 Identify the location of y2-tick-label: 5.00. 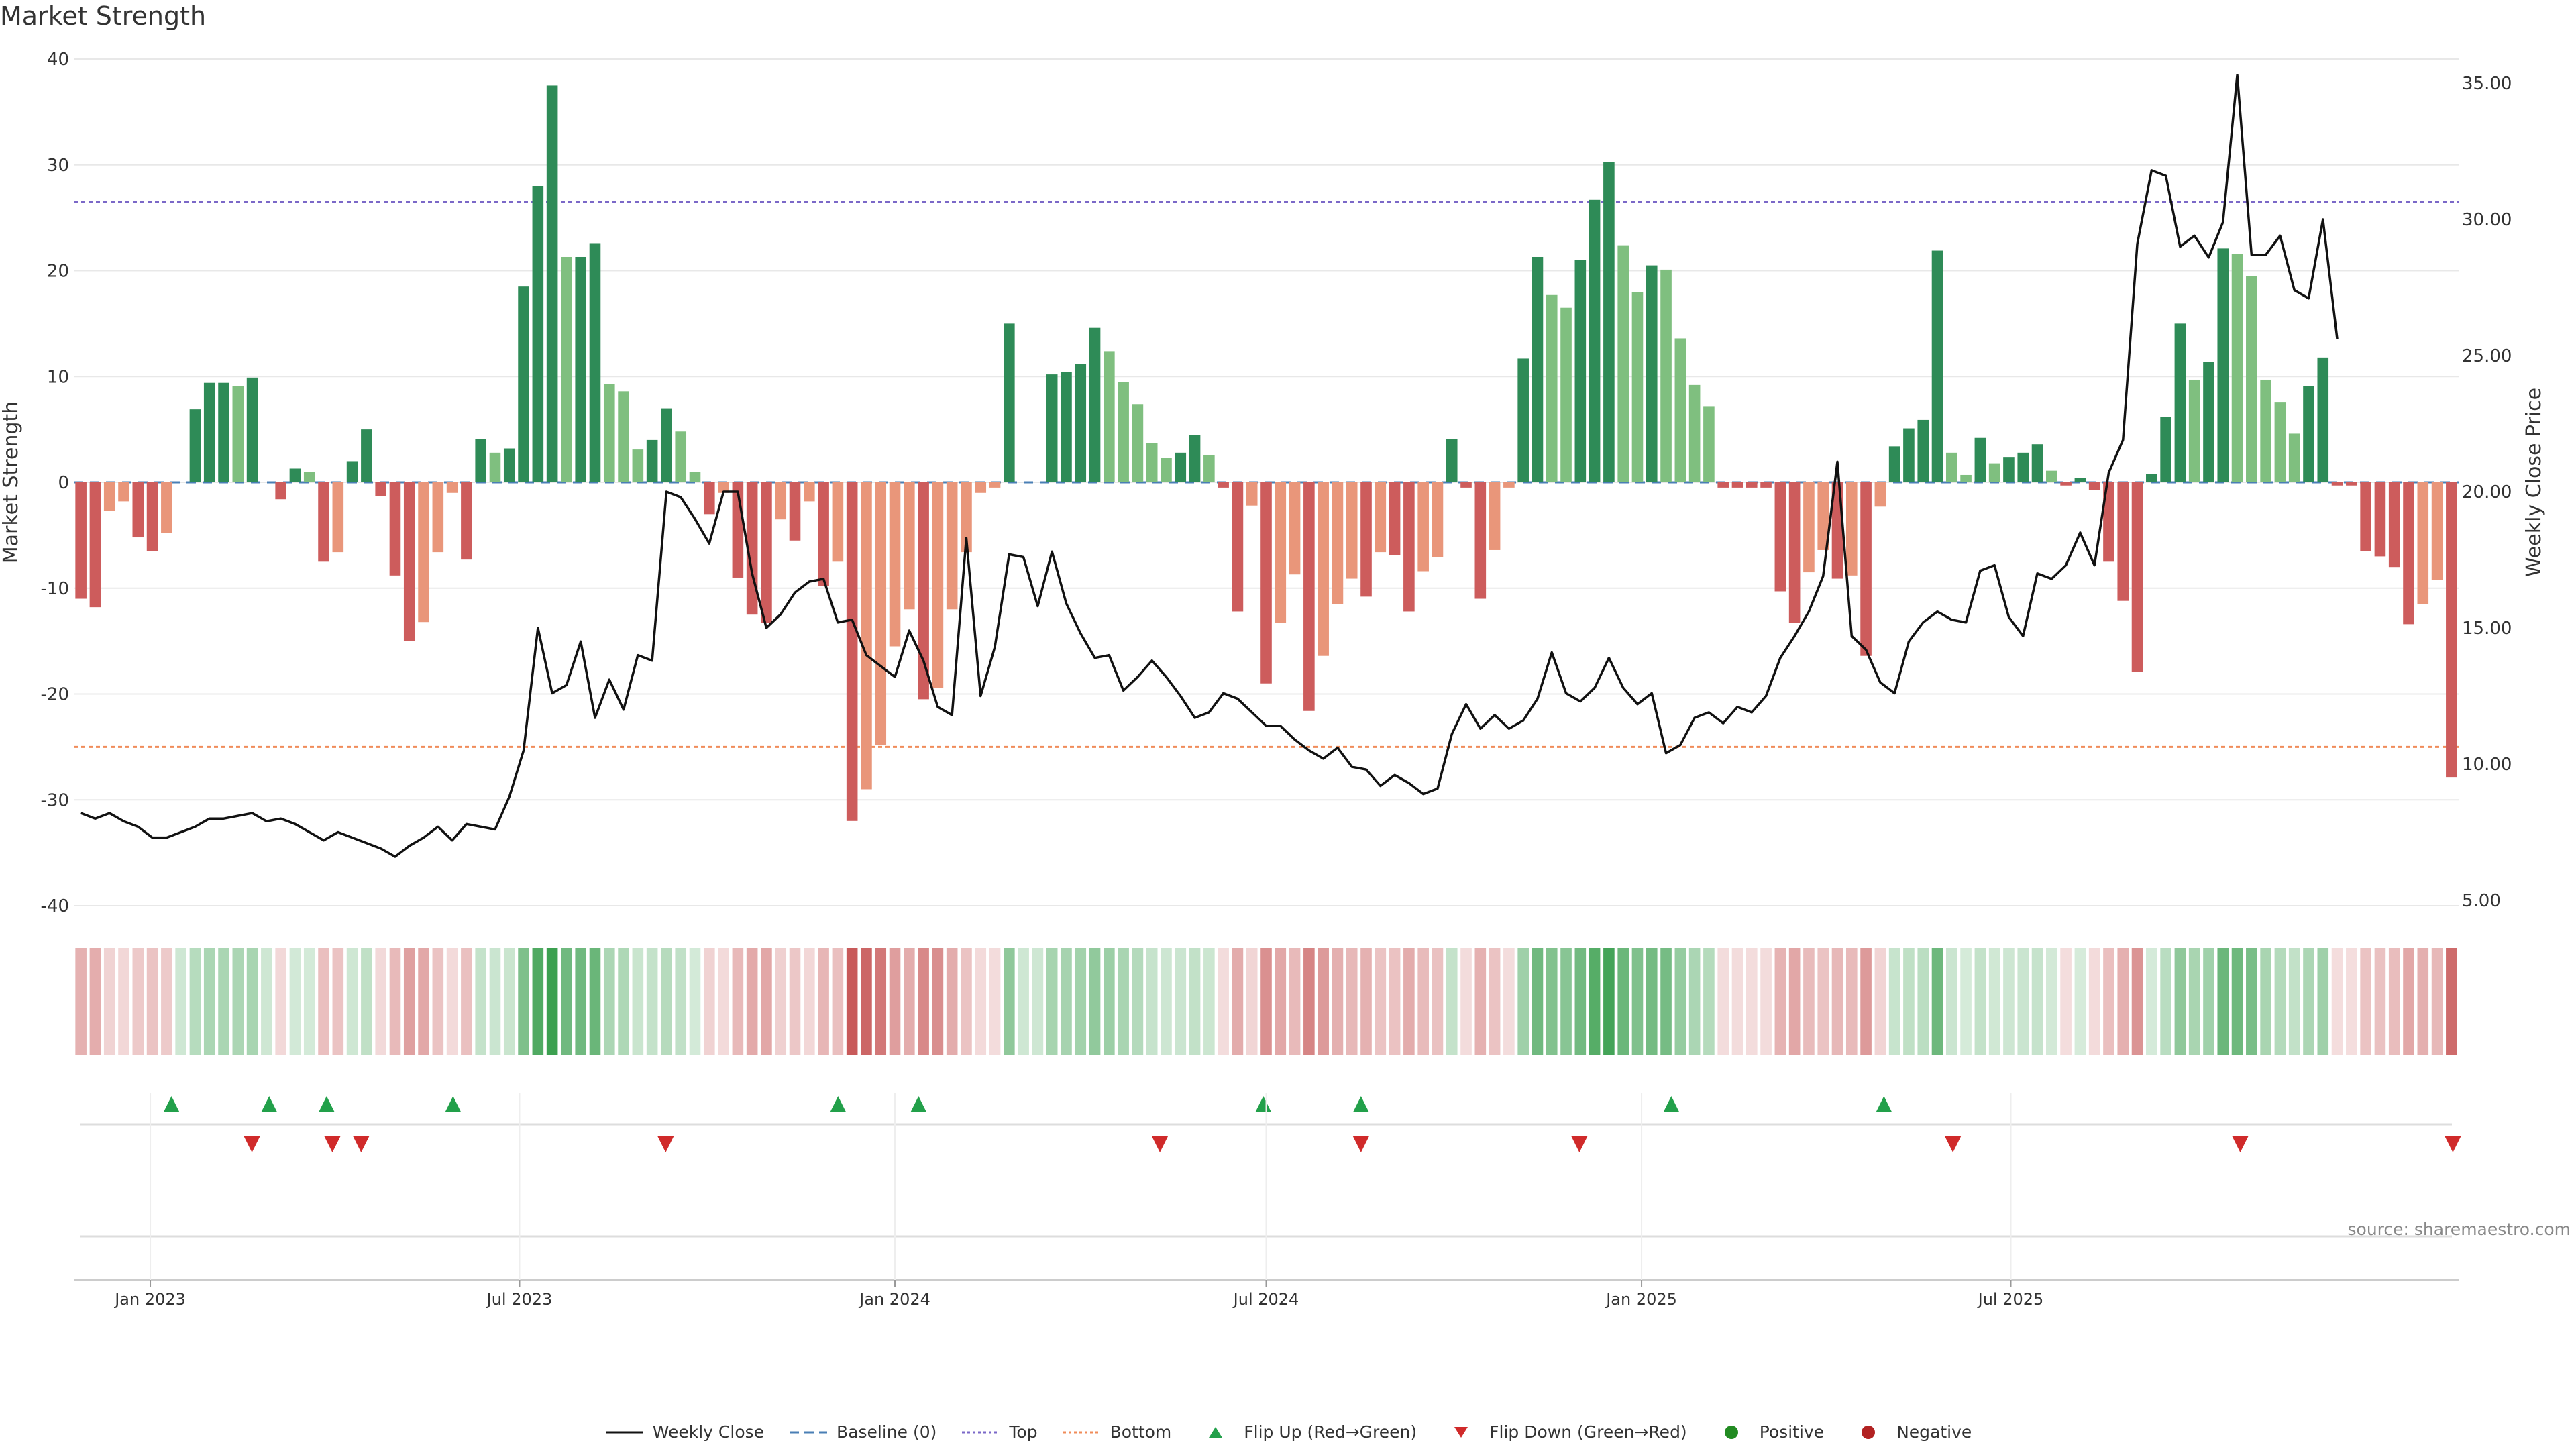
(2481, 901).